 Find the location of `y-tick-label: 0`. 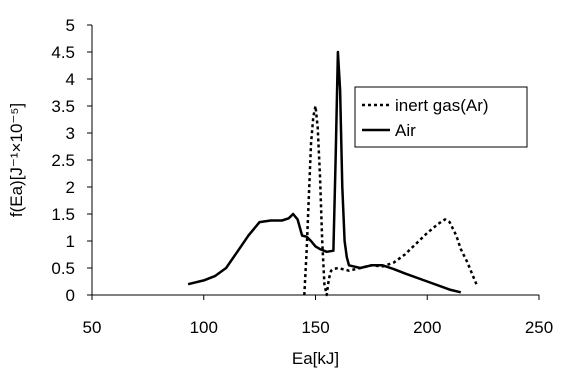

y-tick-label: 0 is located at coordinates (70, 295).